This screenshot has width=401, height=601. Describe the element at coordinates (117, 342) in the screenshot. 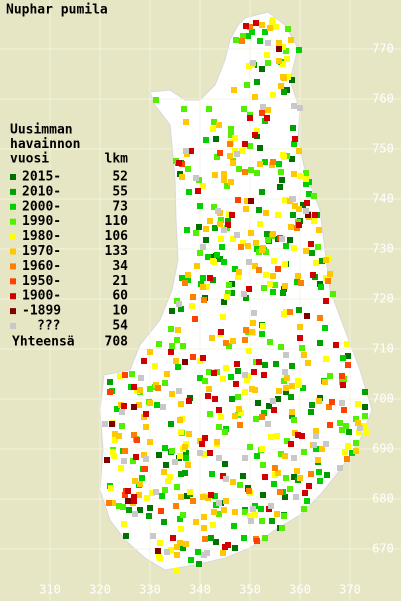

I see `legend-total: 708` at that location.